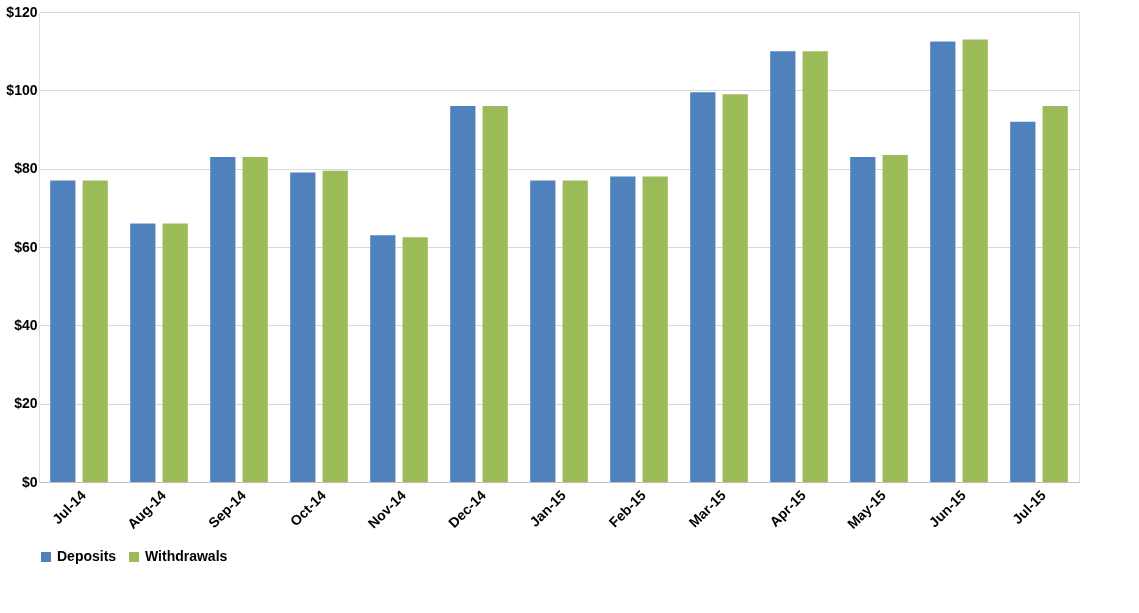 The image size is (1139, 613). I want to click on y-tick-label: $60, so click(26, 246).